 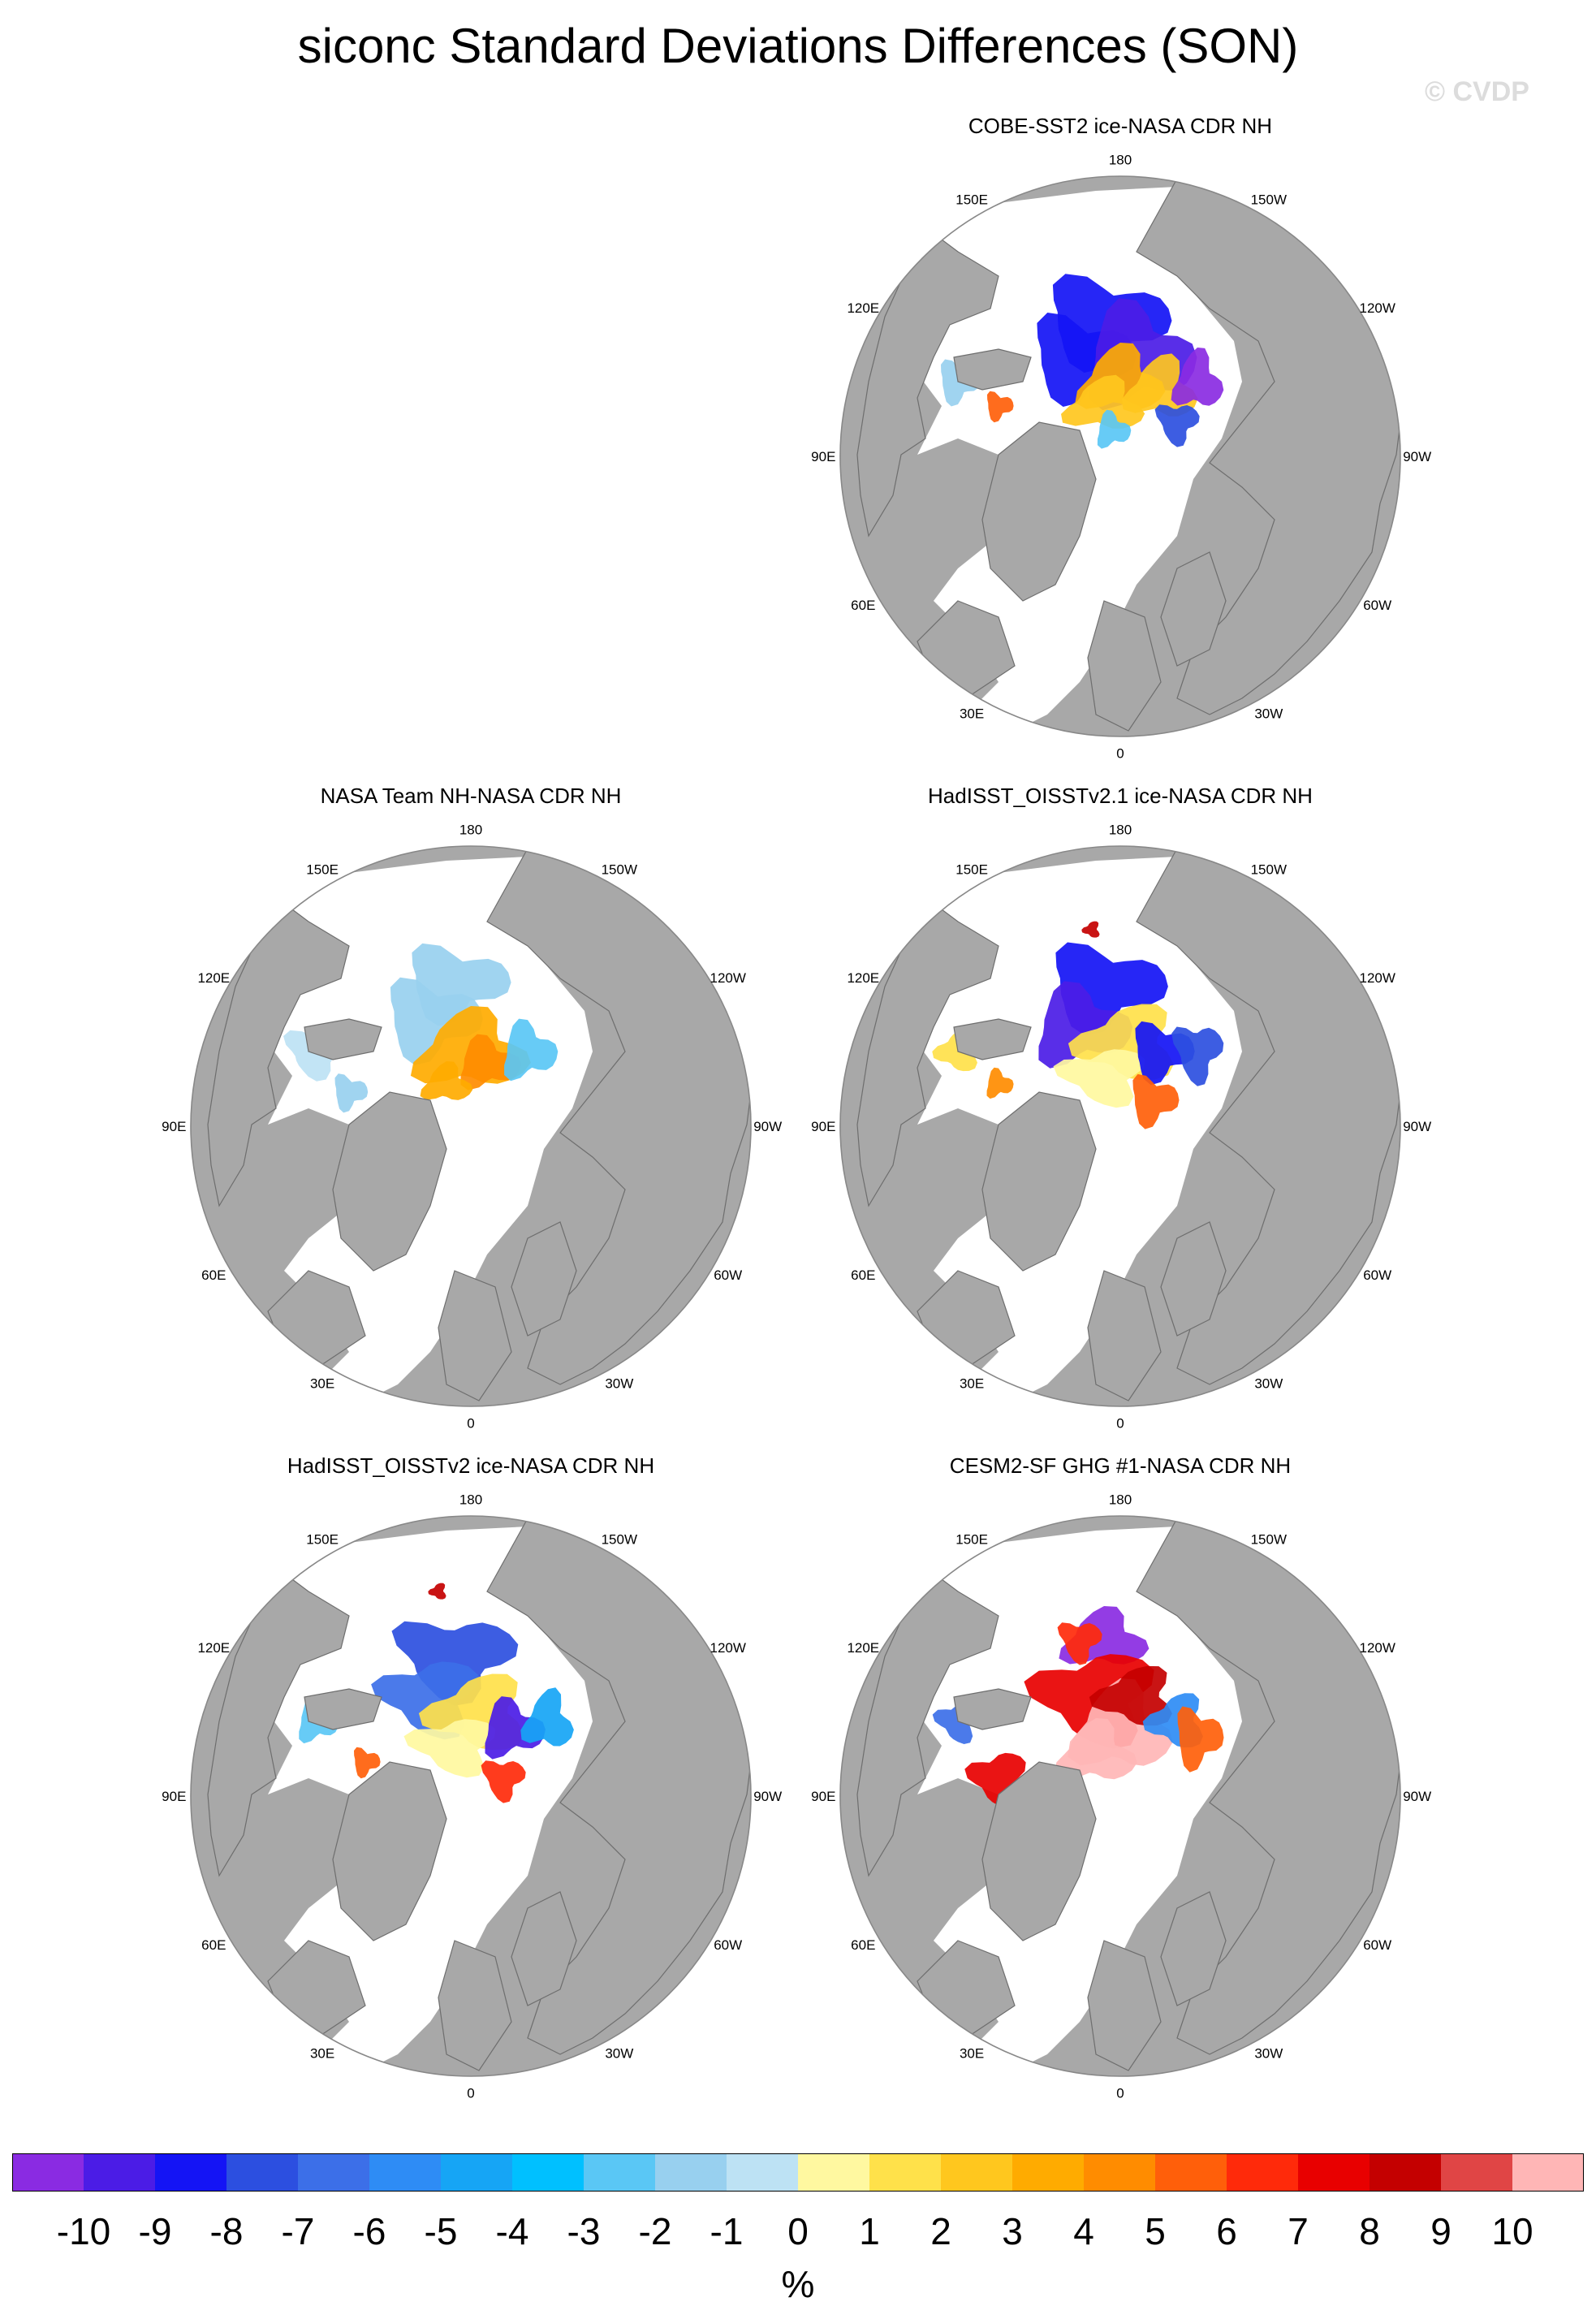 I want to click on colorbar-tick-label: -4, so click(x=512, y=2231).